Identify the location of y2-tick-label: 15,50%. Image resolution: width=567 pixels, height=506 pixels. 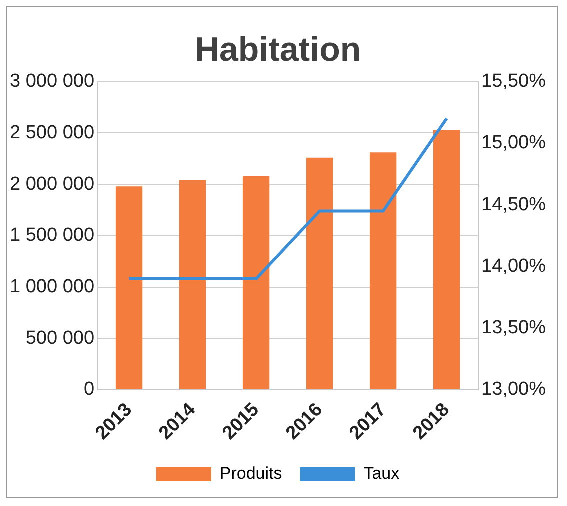
(514, 81).